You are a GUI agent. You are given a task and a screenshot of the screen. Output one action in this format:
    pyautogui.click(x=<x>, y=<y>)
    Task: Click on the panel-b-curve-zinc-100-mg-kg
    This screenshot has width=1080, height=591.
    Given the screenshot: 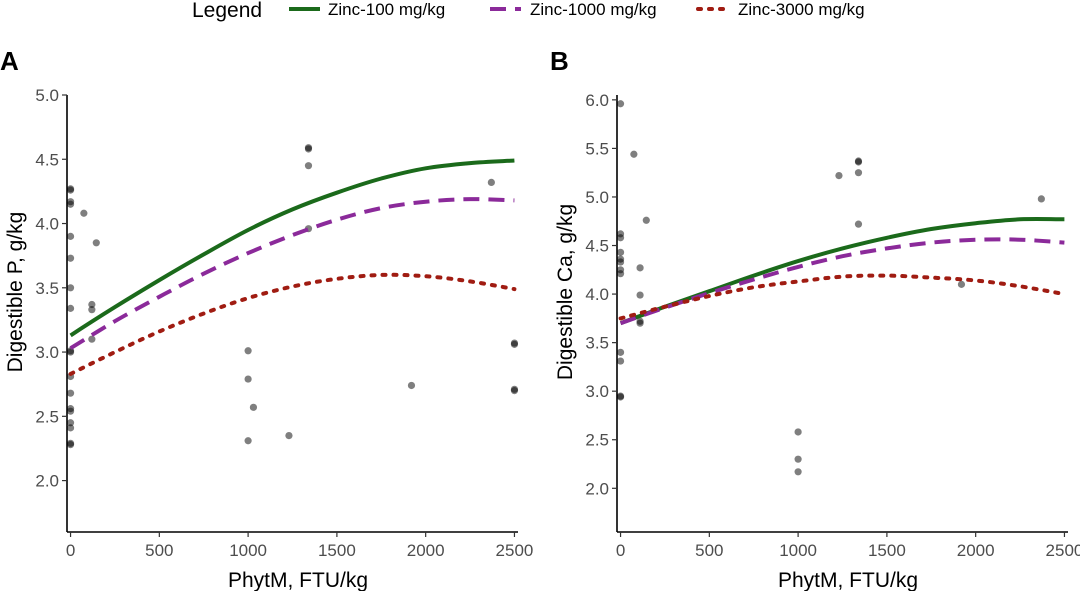 What is the action you would take?
    pyautogui.click(x=842, y=271)
    